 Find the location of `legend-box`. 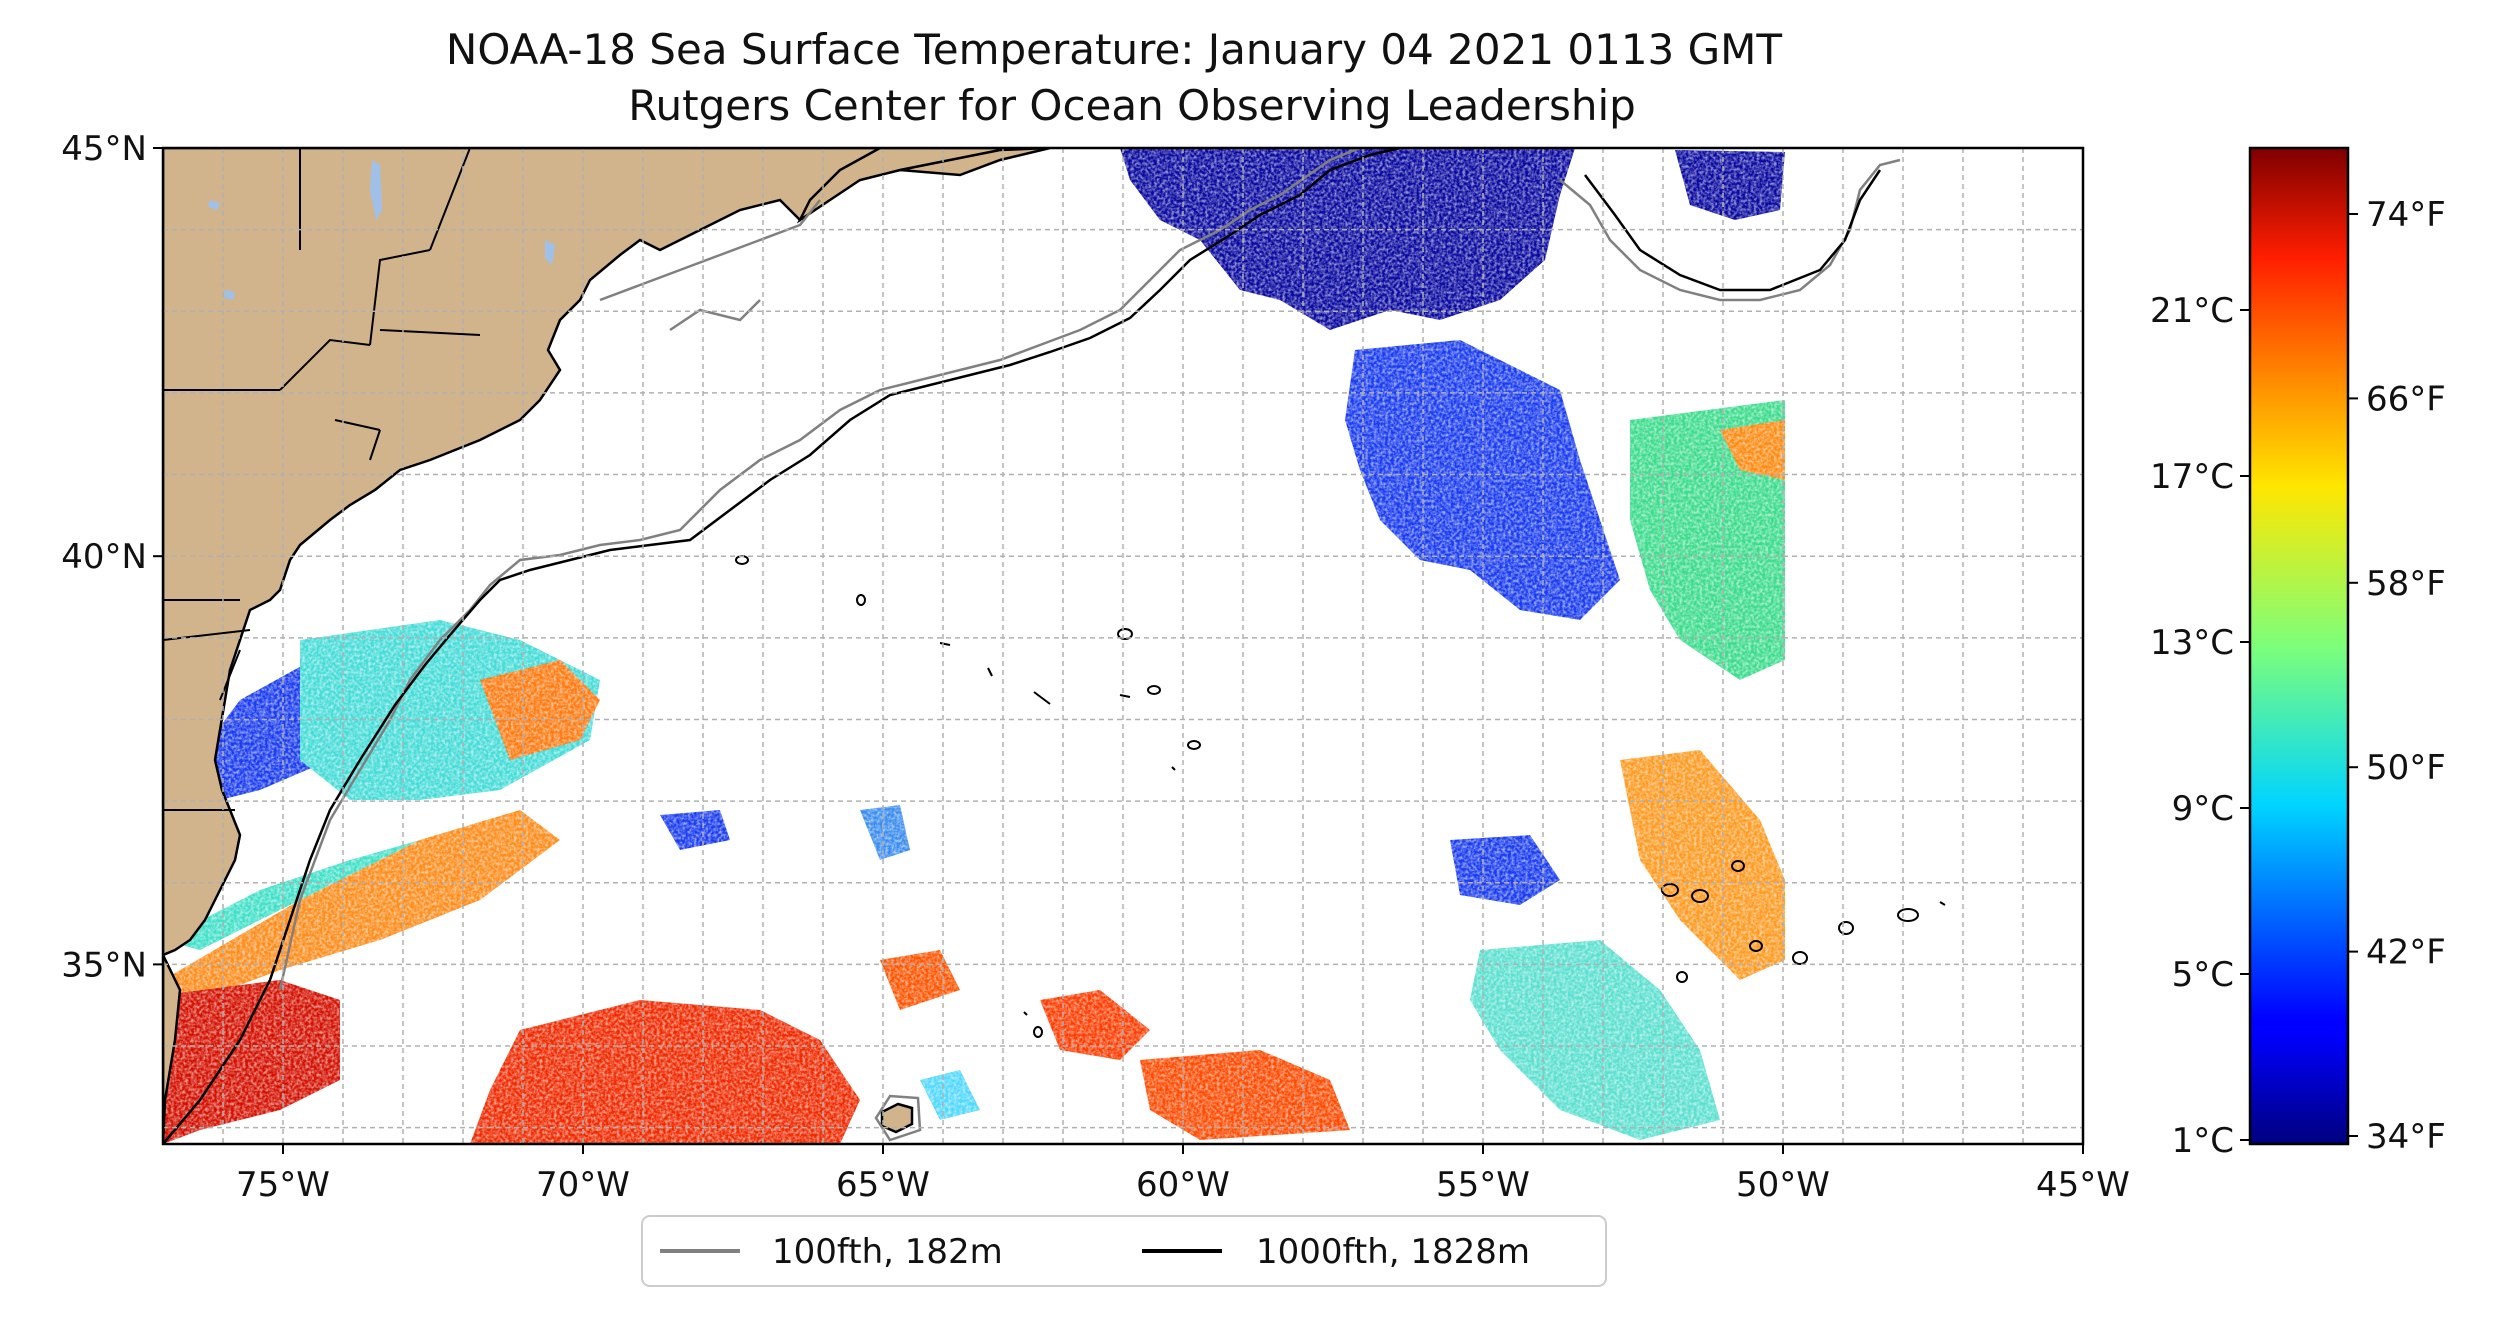

legend-box is located at coordinates (1124, 1251).